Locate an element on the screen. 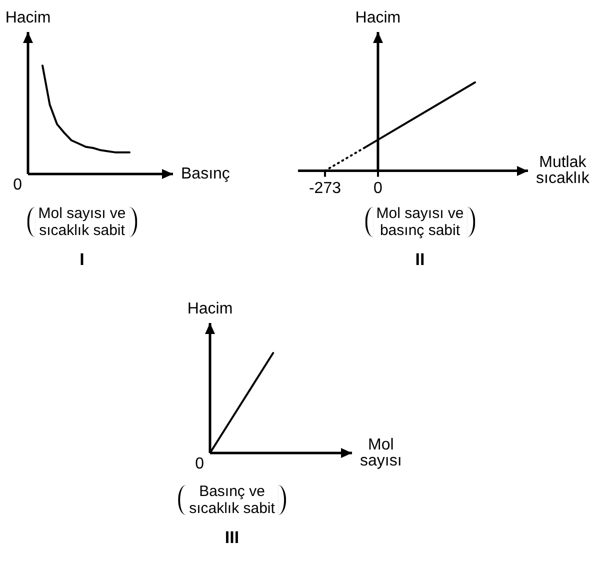 Image resolution: width=604 pixels, height=561 pixels. text: III is located at coordinates (232, 538).